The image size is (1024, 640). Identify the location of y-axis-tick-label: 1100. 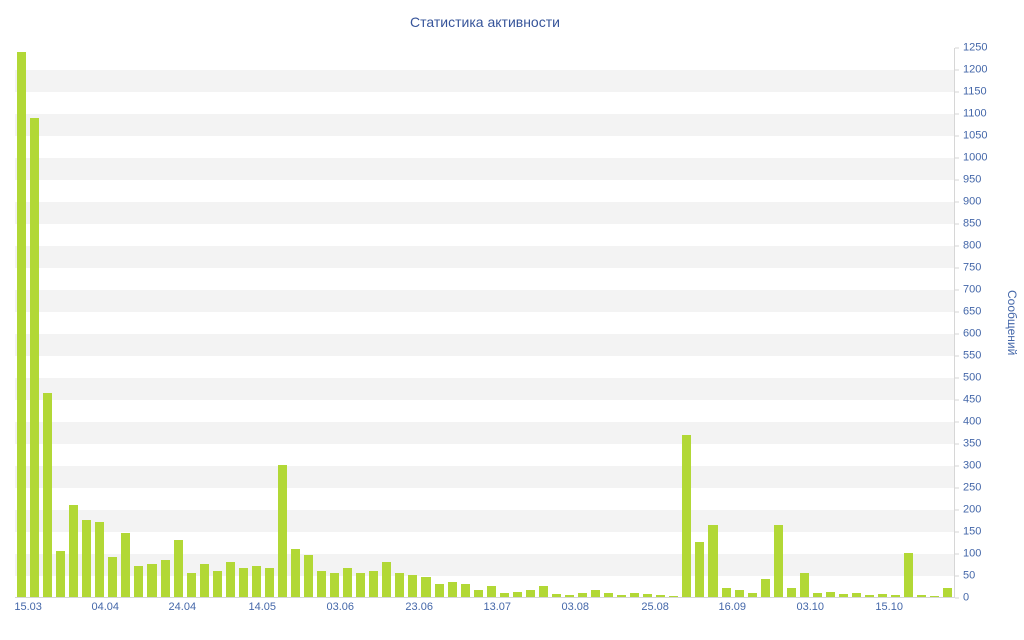
(975, 113).